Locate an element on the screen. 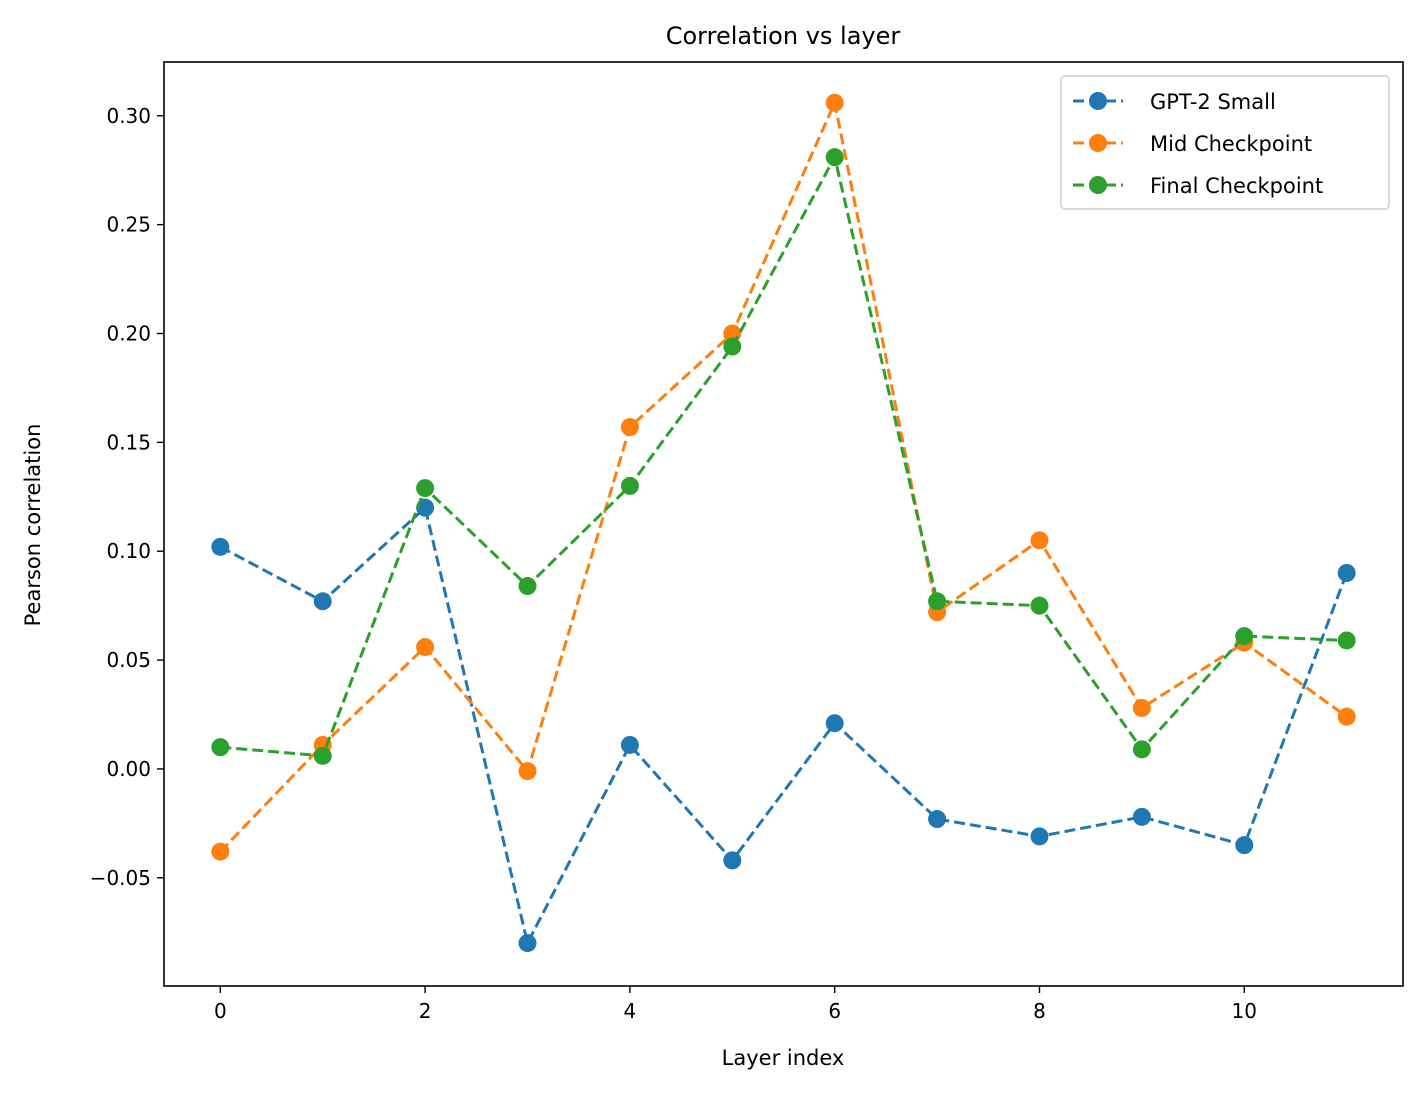  legend-item: Mid Checkpoint is located at coordinates (1192, 144).